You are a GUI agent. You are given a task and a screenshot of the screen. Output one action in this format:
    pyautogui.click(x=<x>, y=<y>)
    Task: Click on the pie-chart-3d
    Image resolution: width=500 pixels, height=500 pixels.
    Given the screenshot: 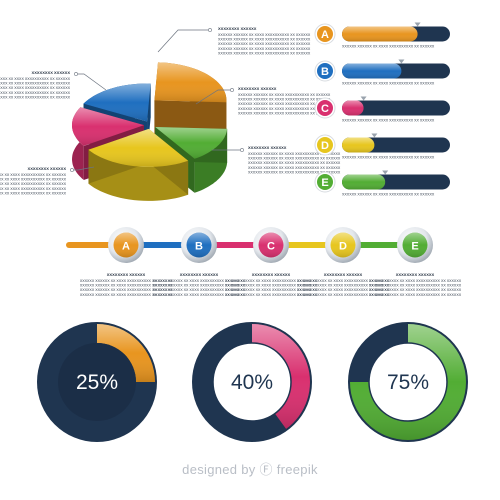 What is the action you would take?
    pyautogui.click(x=150, y=131)
    